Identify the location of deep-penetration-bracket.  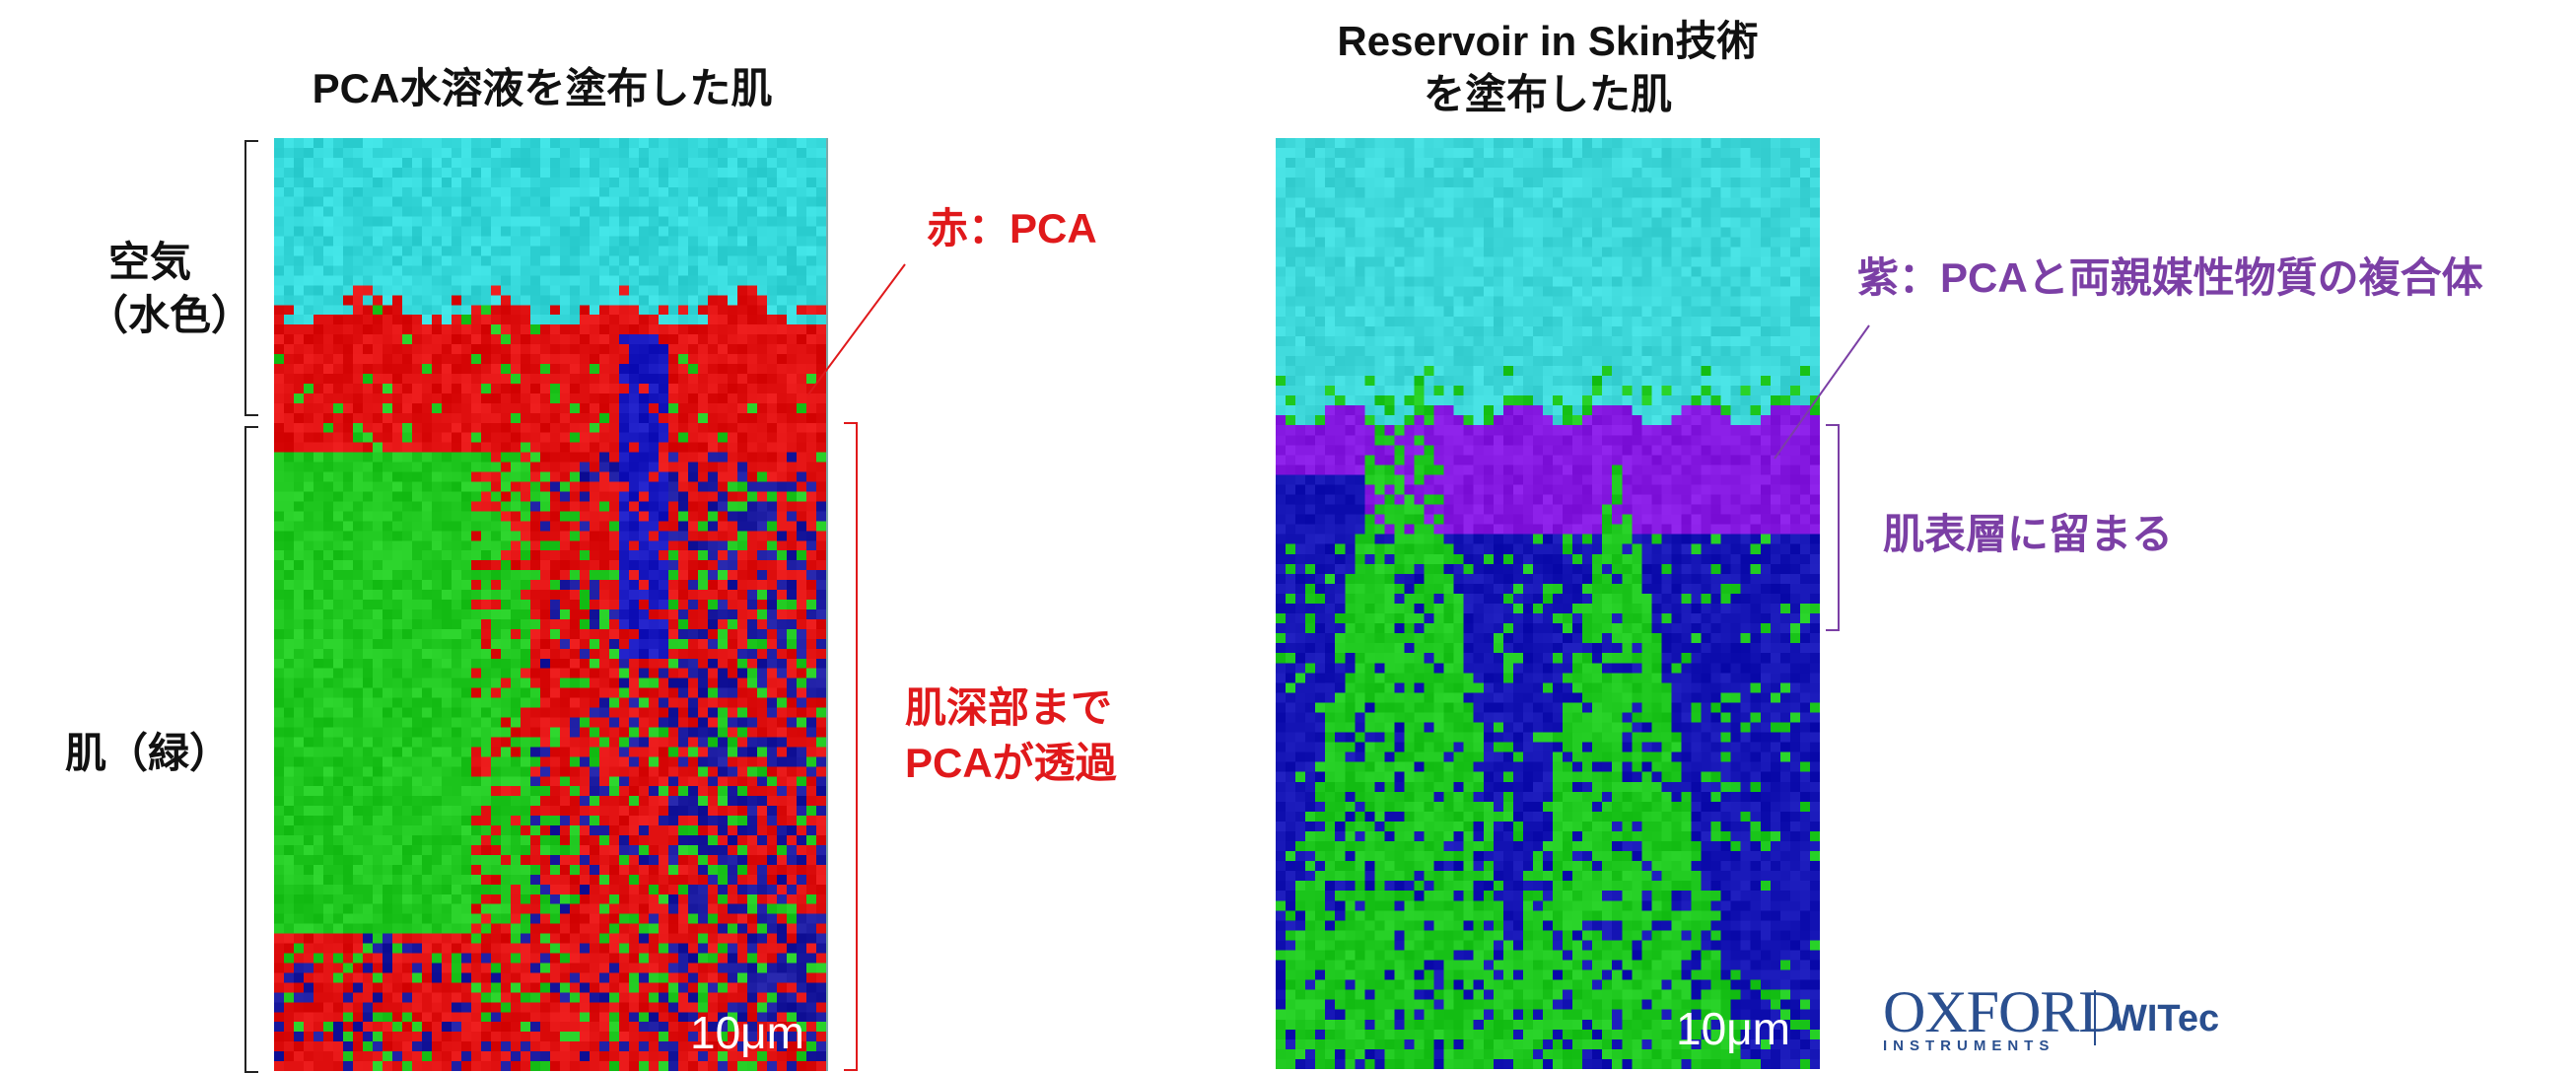
(851, 747).